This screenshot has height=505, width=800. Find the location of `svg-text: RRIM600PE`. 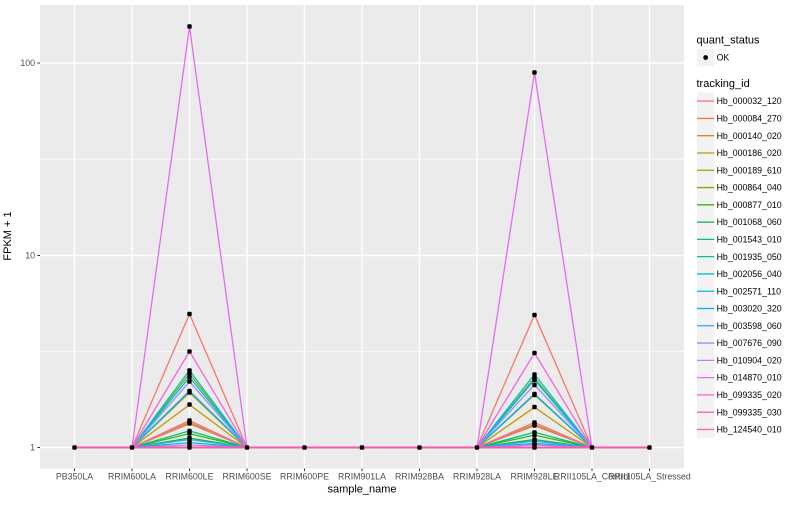

svg-text: RRIM600PE is located at coordinates (304, 477).